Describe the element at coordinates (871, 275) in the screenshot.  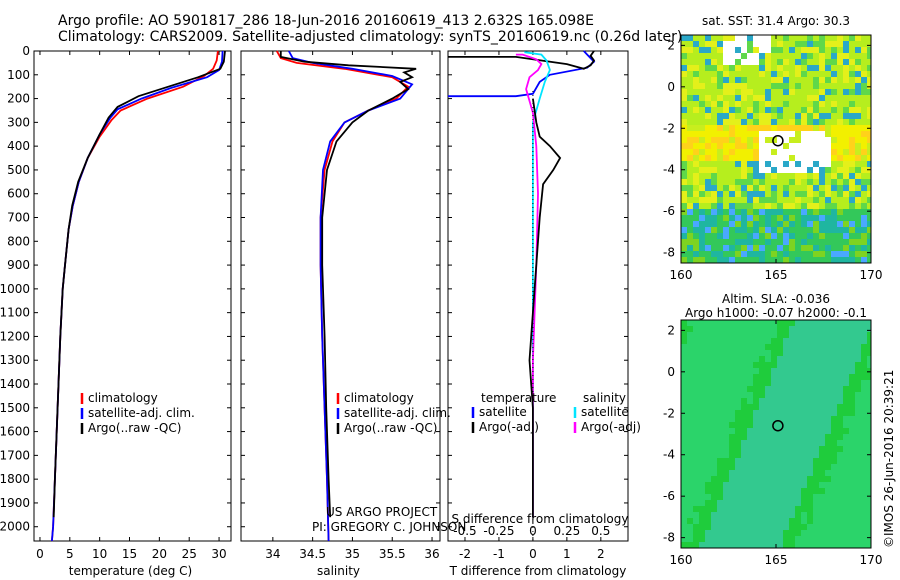
I see `sst-xtick-label: 170` at that location.